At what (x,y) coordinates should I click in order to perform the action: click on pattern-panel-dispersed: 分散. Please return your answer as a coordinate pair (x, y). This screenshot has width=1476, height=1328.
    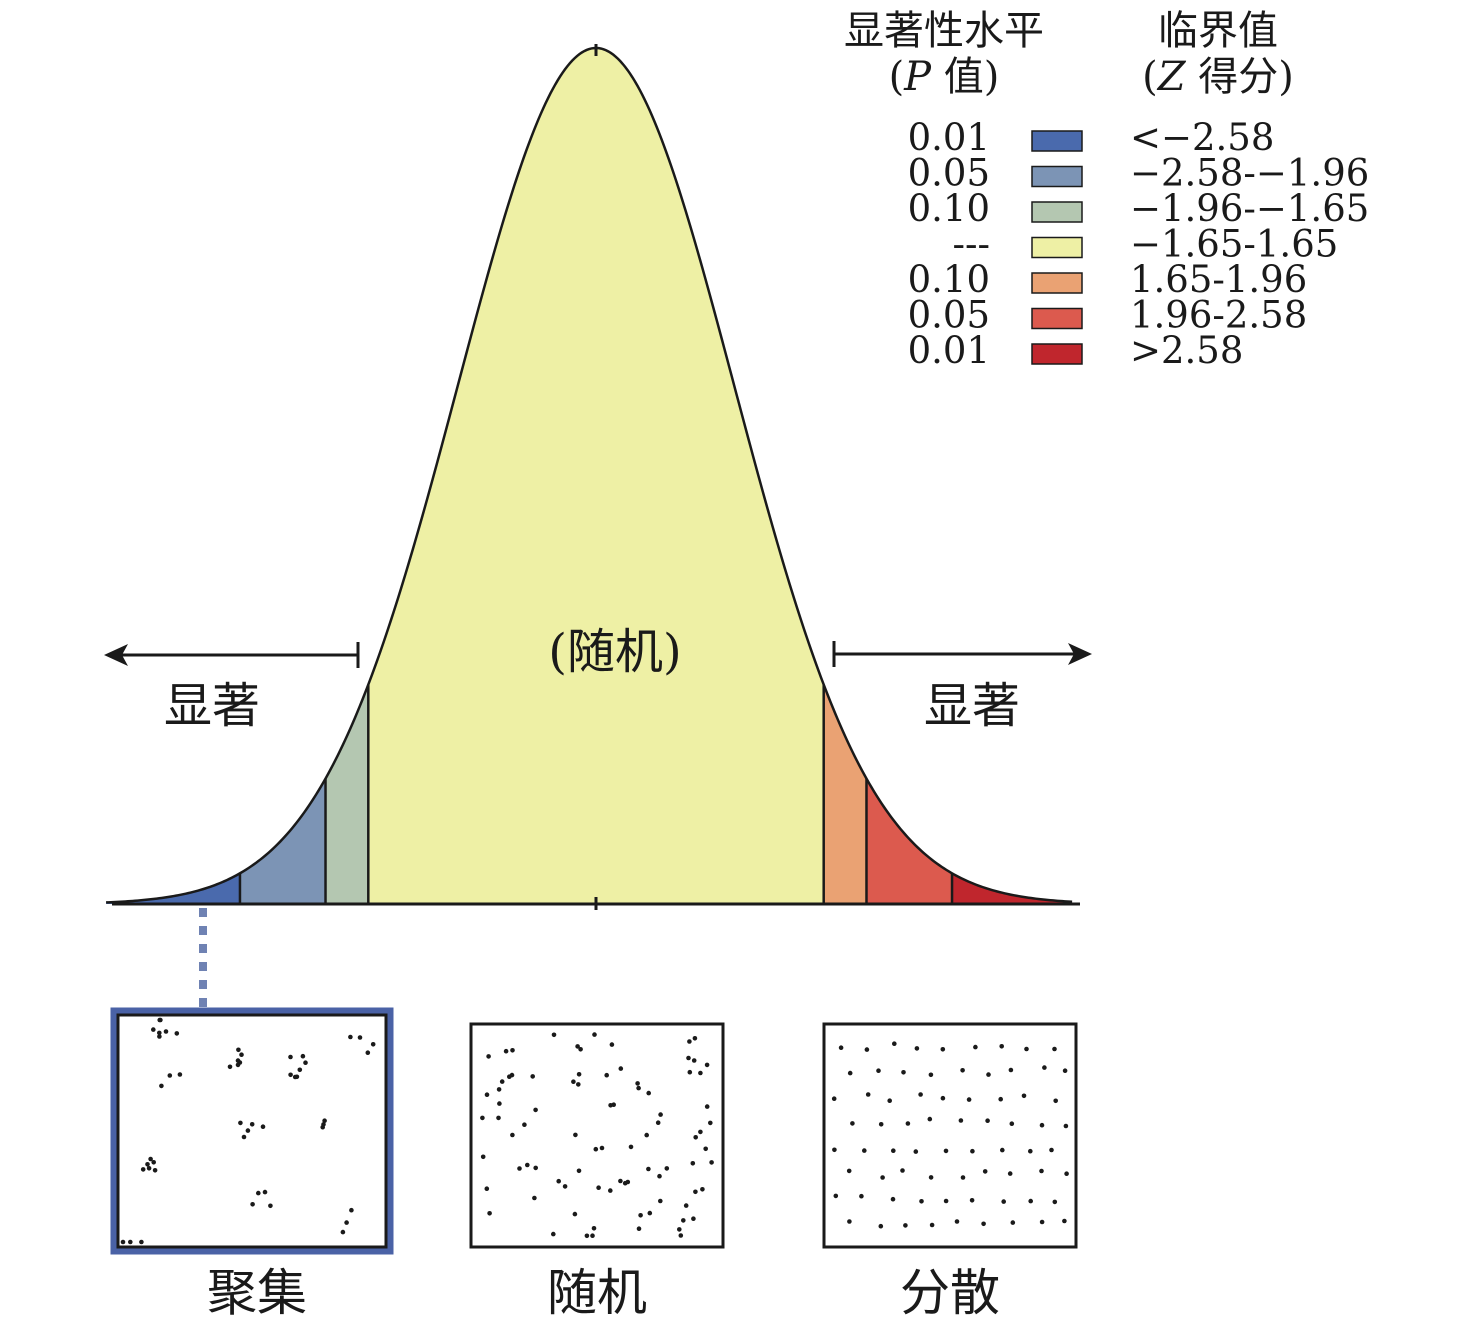
    Looking at the image, I should click on (950, 1172).